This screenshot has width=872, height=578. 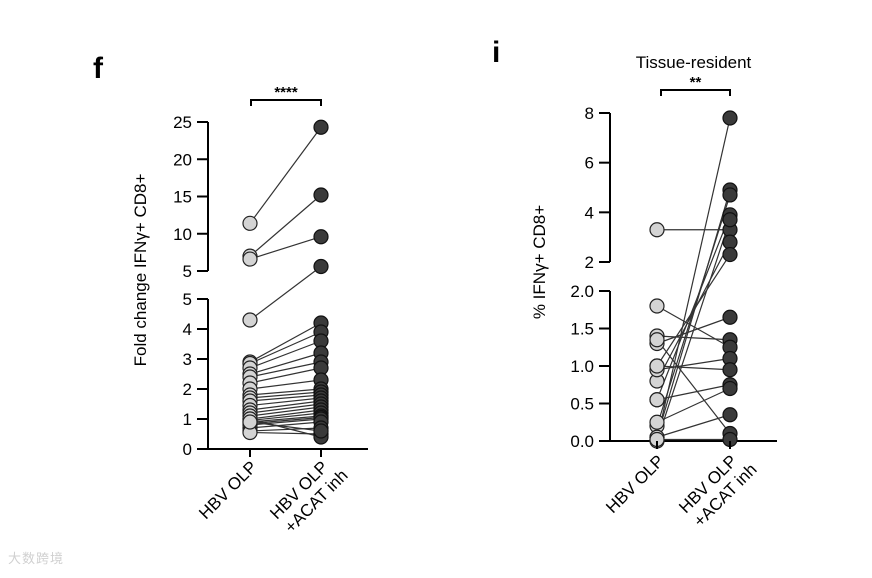 I want to click on y-upper-tick-label: 8, so click(x=589, y=113).